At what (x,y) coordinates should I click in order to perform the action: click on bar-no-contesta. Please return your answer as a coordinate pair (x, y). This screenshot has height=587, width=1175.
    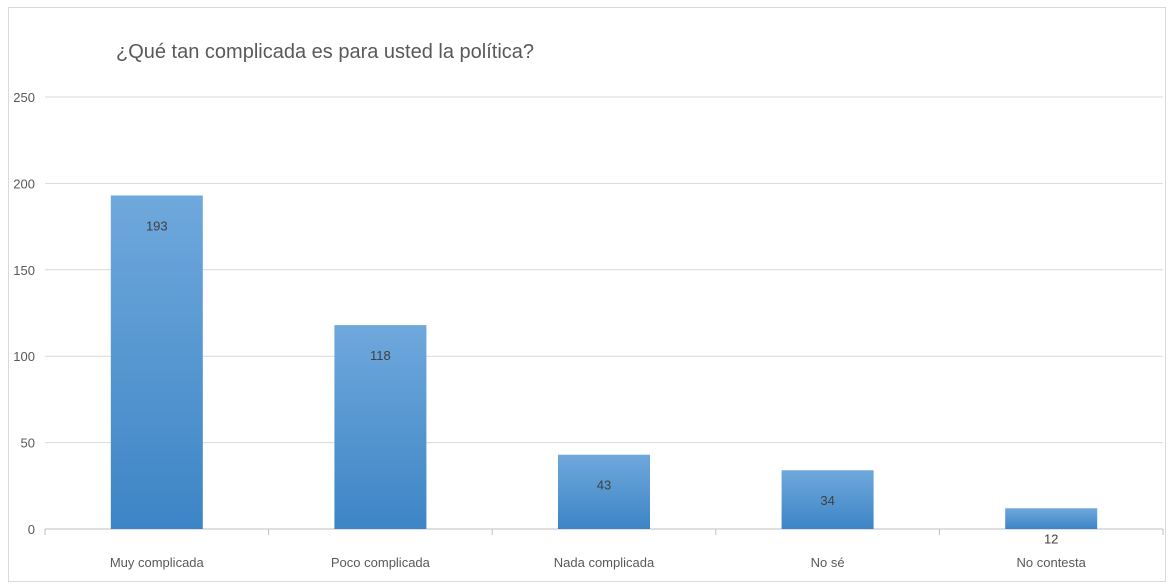
    Looking at the image, I should click on (1051, 518).